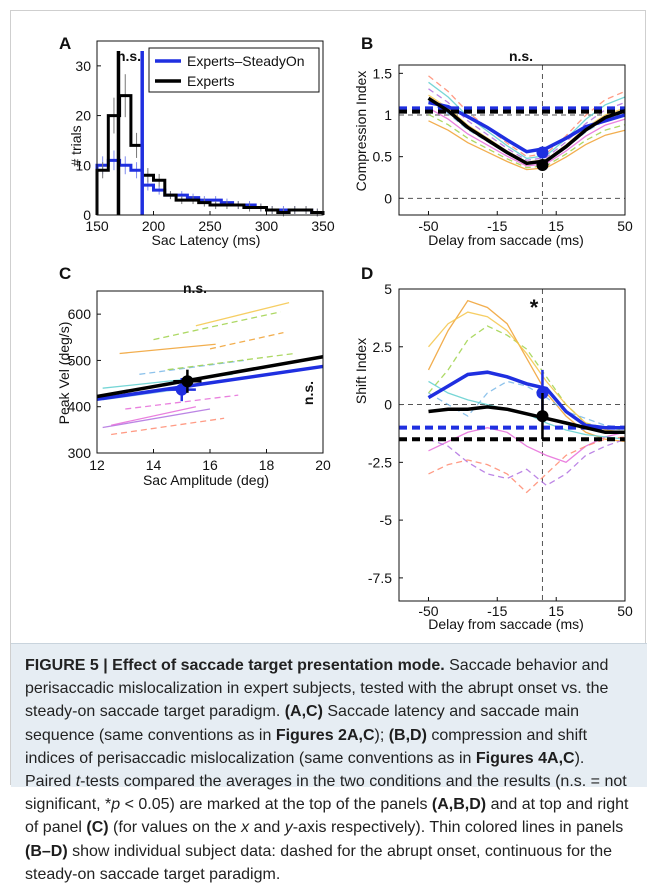 This screenshot has width=658, height=886. Describe the element at coordinates (83, 165) in the screenshot. I see `y-tick-label: 10` at that location.